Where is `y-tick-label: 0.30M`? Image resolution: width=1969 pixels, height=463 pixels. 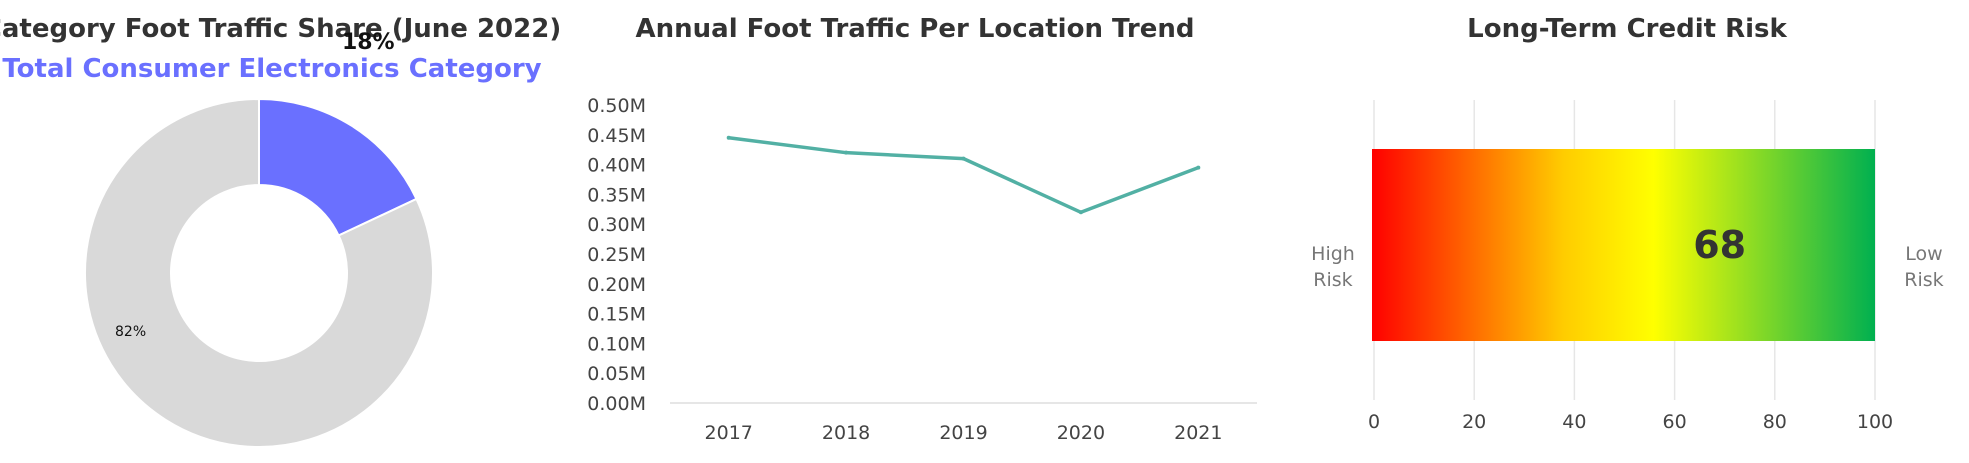
y-tick-label: 0.30M is located at coordinates (616, 225).